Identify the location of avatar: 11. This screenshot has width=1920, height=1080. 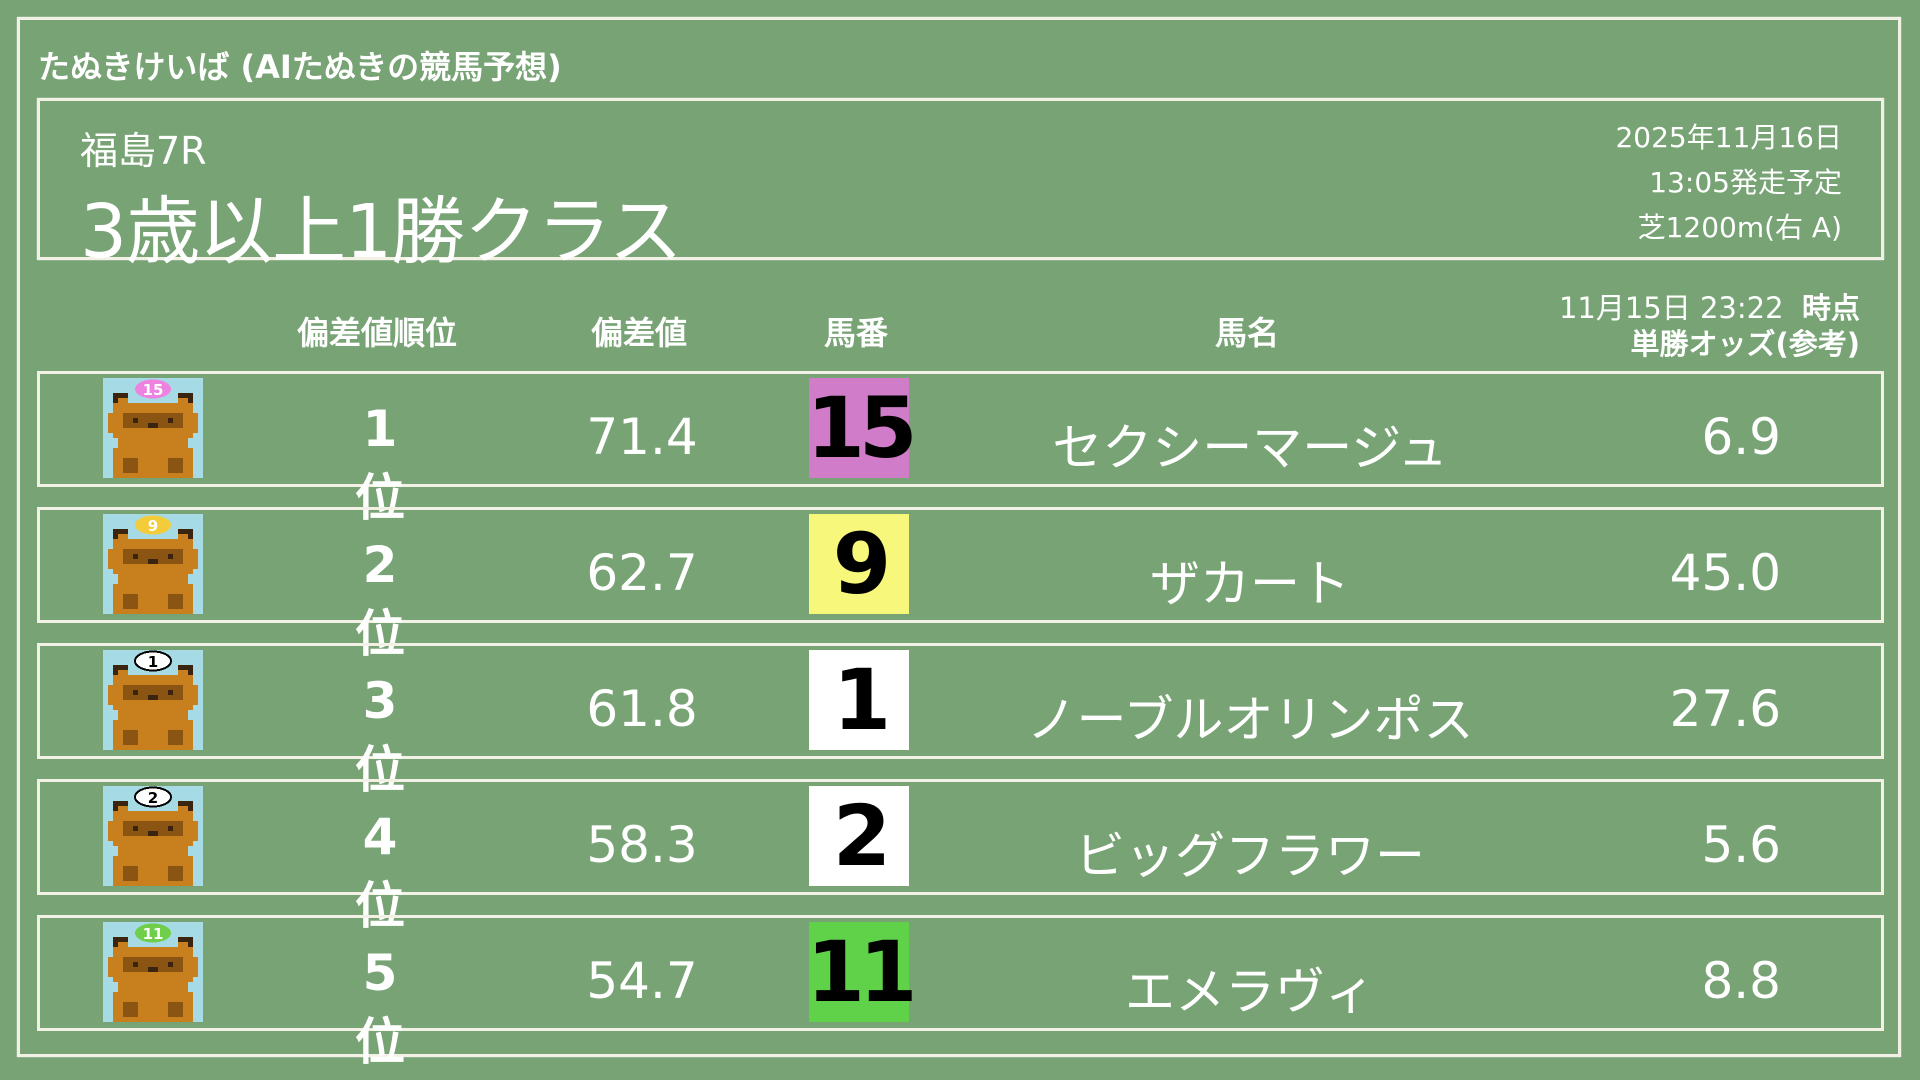
(153, 972).